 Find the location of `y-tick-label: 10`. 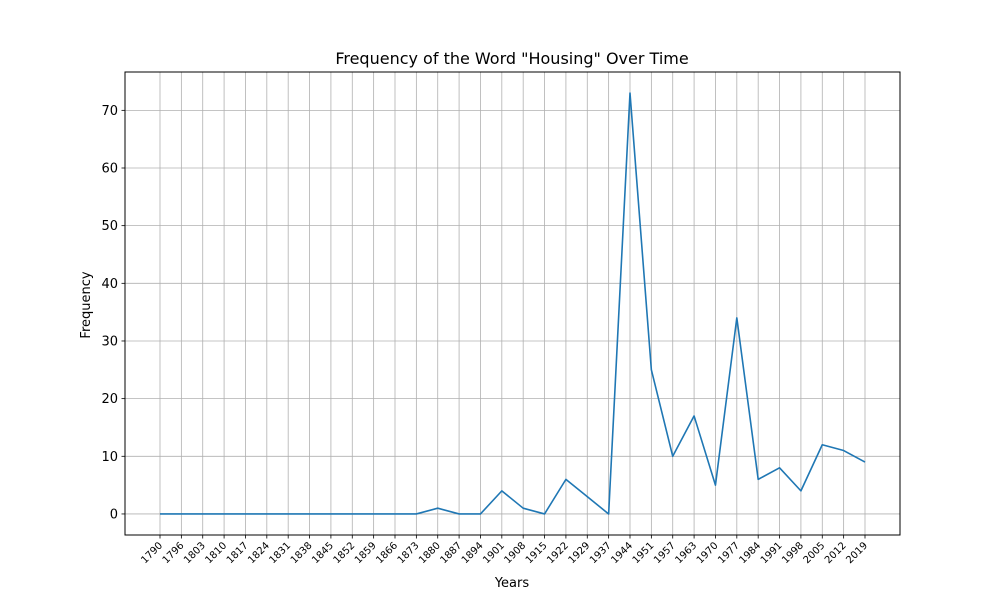

y-tick-label: 10 is located at coordinates (109, 457).